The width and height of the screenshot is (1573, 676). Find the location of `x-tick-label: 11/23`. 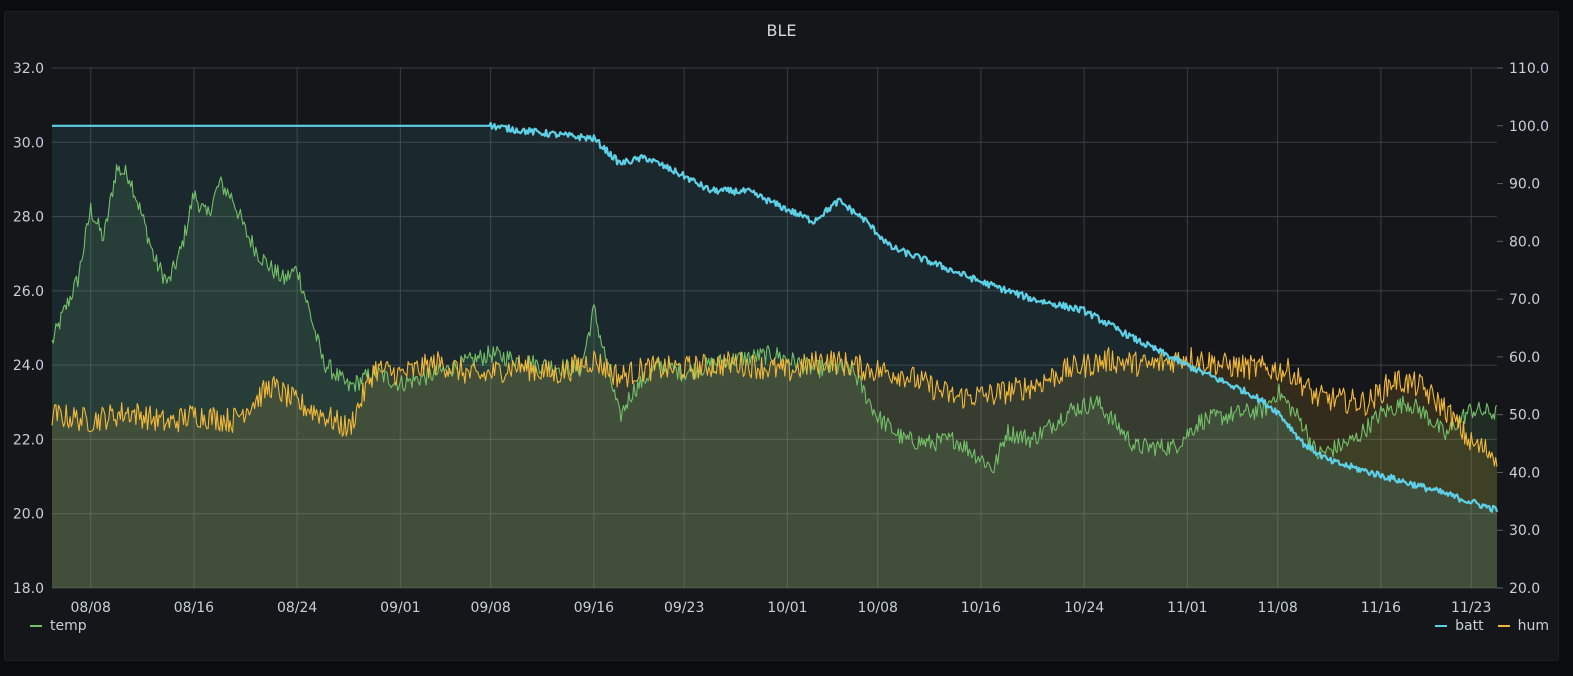

x-tick-label: 11/23 is located at coordinates (1471, 608).